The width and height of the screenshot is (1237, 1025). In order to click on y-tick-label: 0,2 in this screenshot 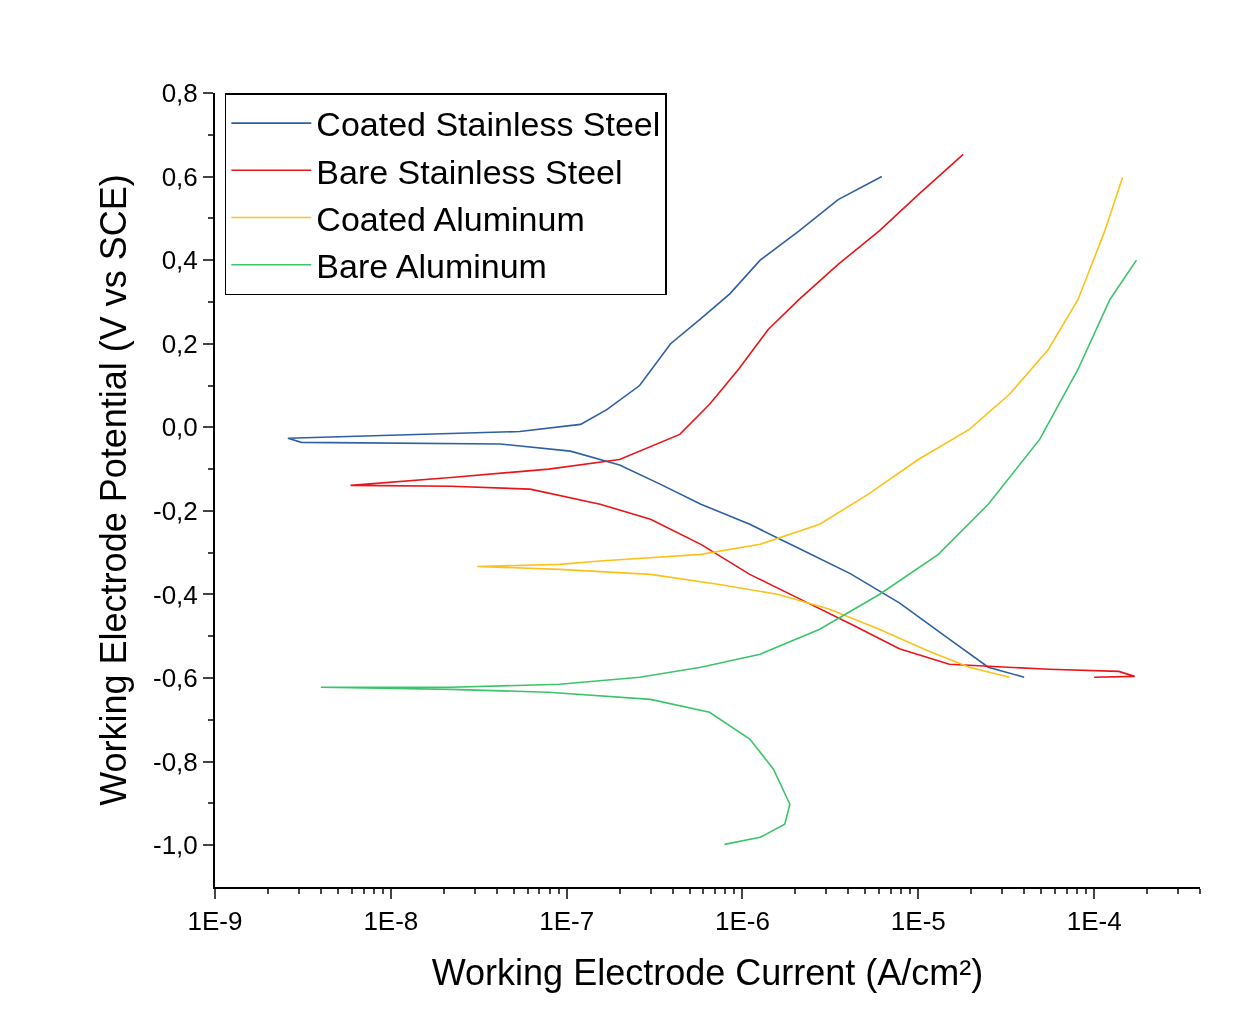, I will do `click(179, 343)`.